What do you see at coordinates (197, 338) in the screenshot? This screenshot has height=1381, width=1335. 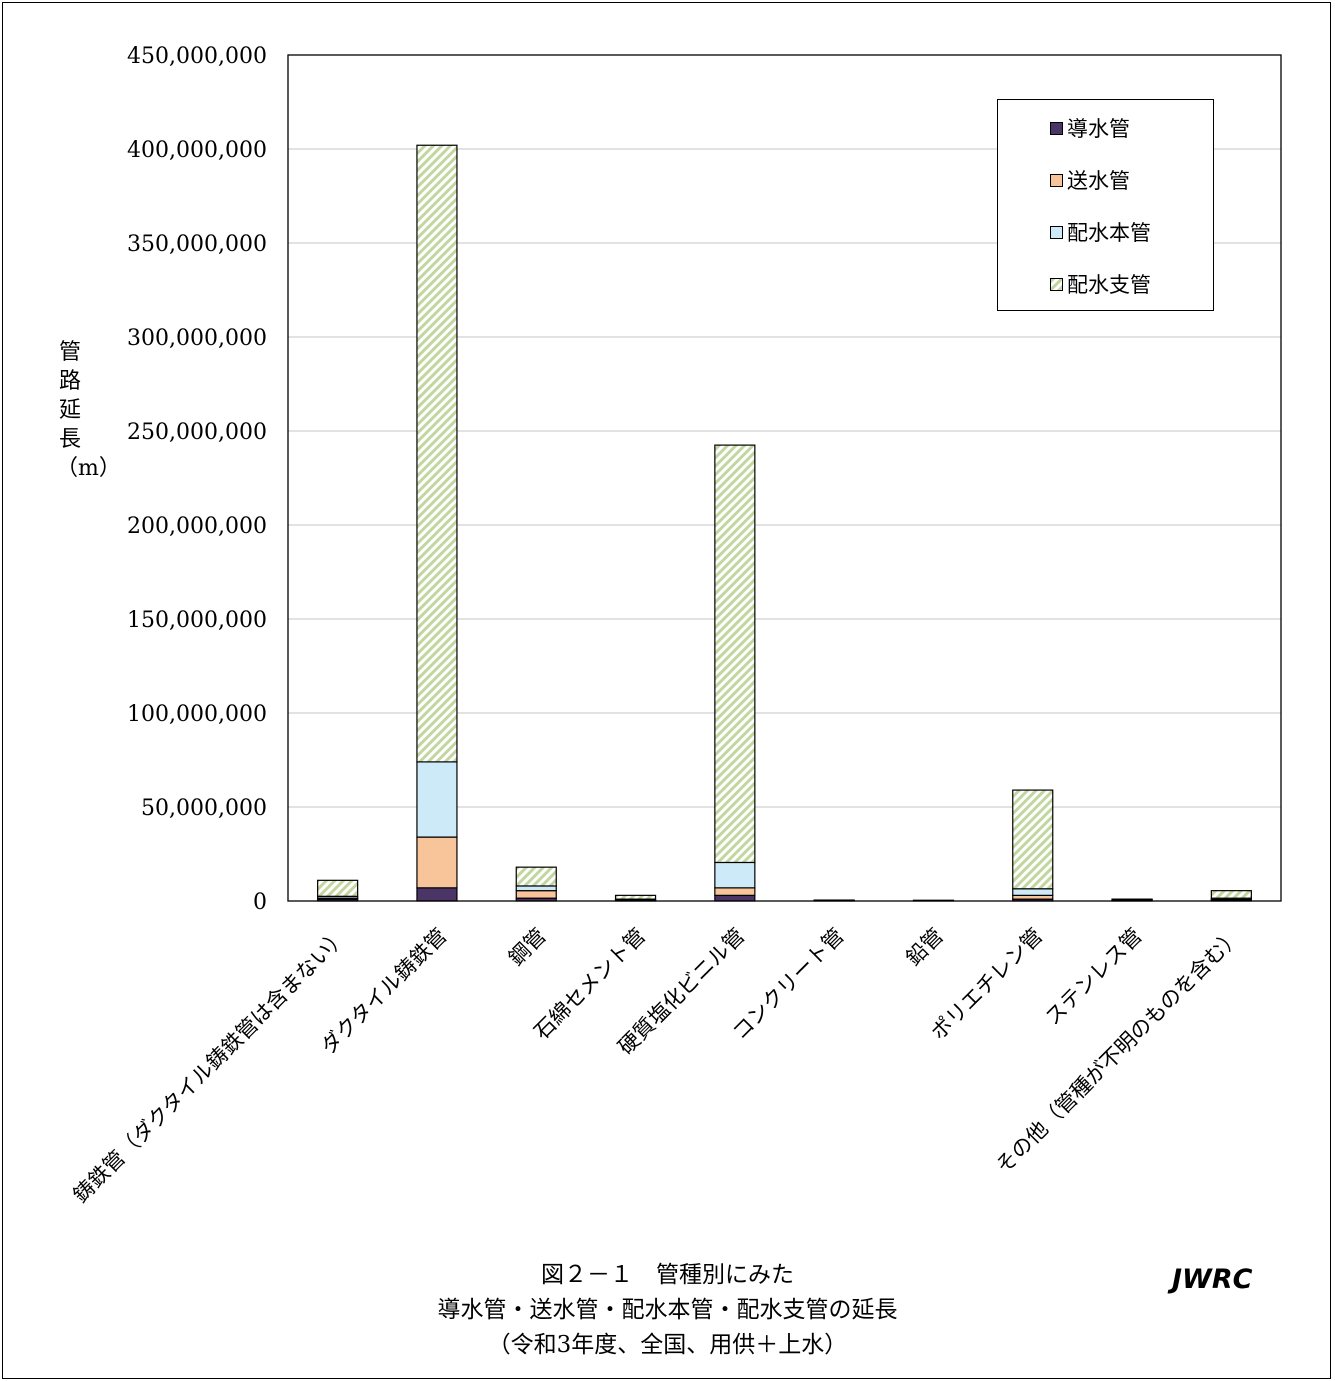 I see `y-tick-label: 300,000,000` at bounding box center [197, 338].